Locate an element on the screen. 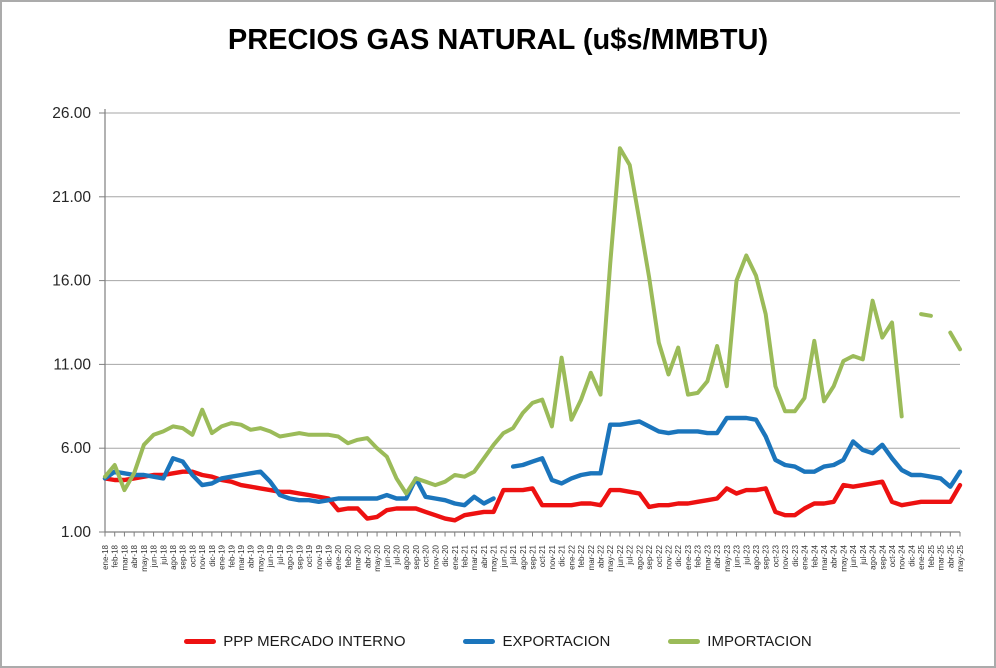  series-line-ppp-mercado-interno is located at coordinates (532, 496).